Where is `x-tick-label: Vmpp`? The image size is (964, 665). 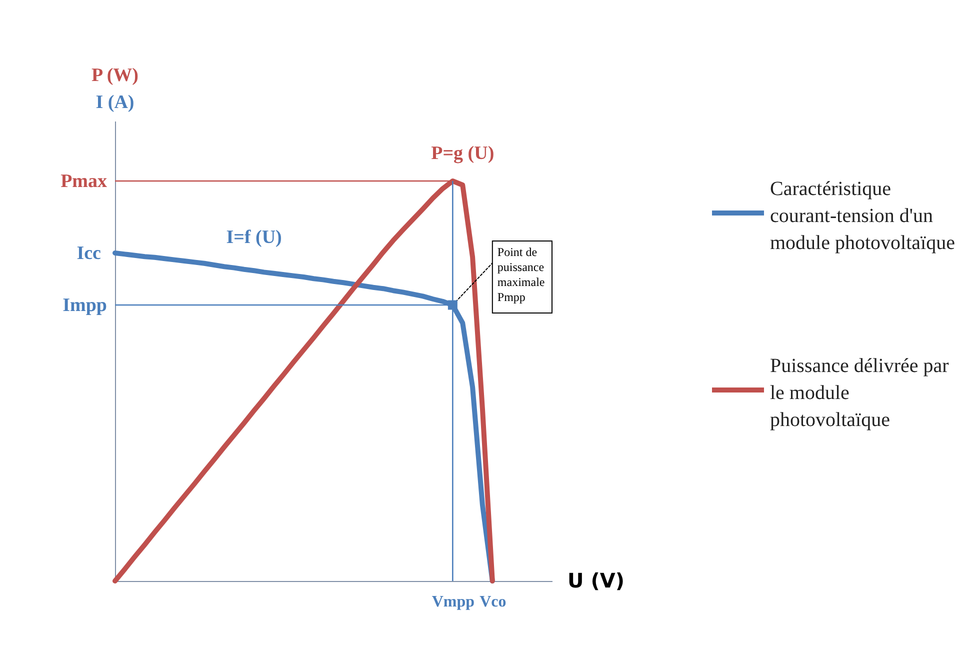 x-tick-label: Vmpp is located at coordinates (453, 602).